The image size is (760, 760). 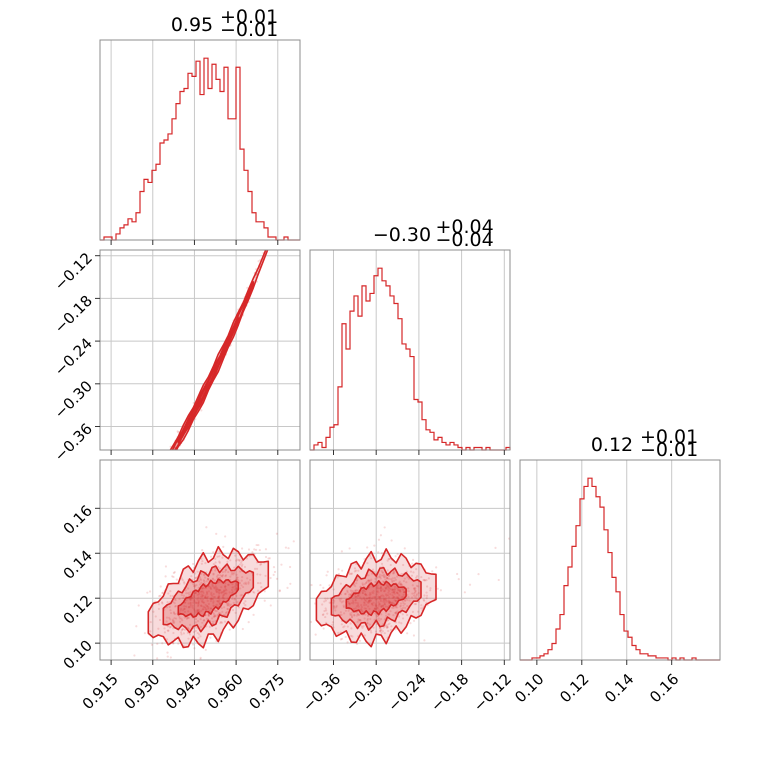 What do you see at coordinates (78, 609) in the screenshot?
I see `y-tick-label: 0.12` at bounding box center [78, 609].